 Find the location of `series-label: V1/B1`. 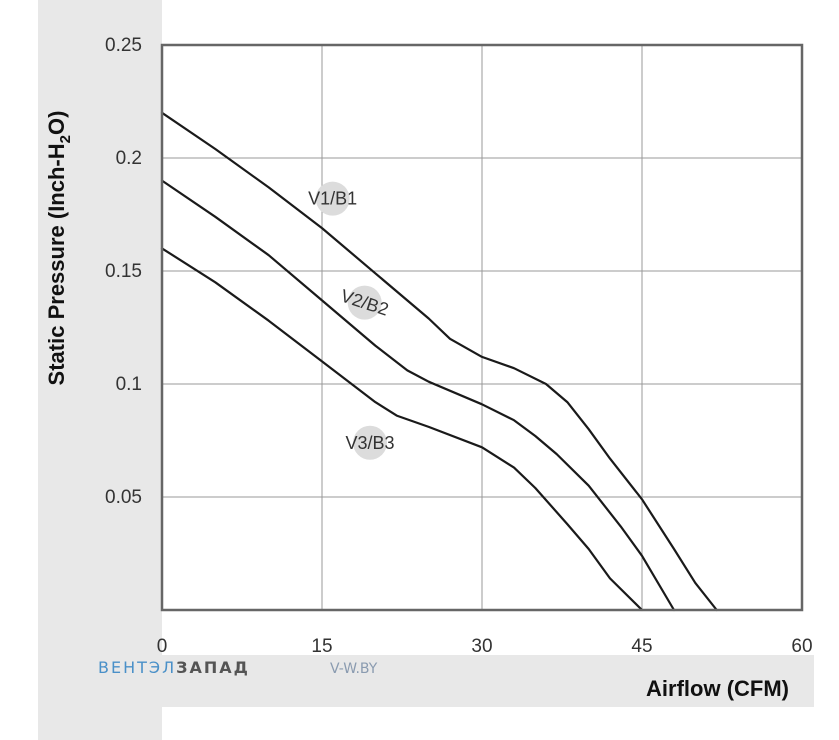

series-label: V1/B1 is located at coordinates (332, 199).